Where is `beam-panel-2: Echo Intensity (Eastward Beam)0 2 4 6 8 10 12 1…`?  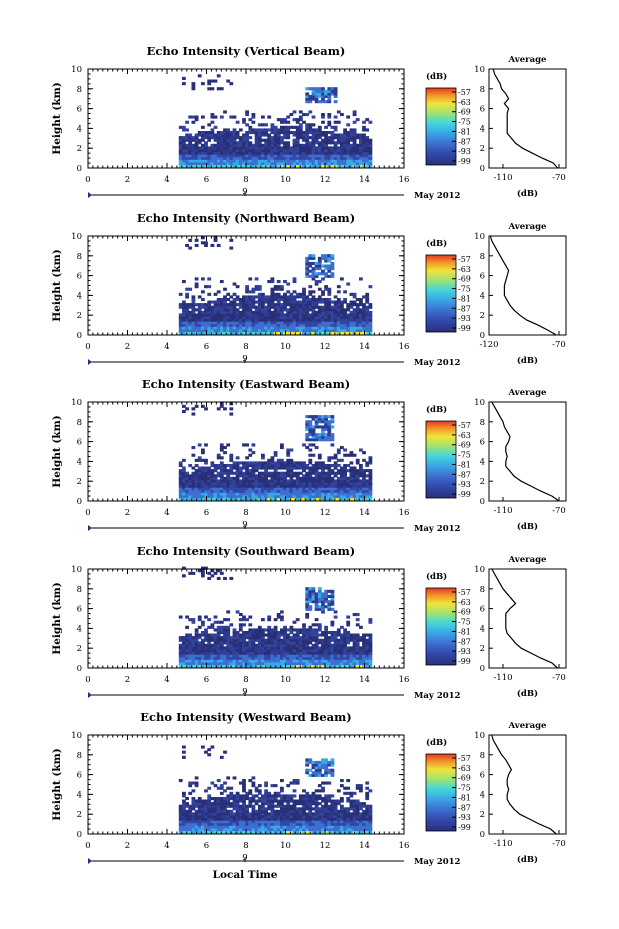
beam-panel-2: Echo Intensity (Eastward Beam)0 2 4 6 8 10 12 1… is located at coordinates (309, 455).